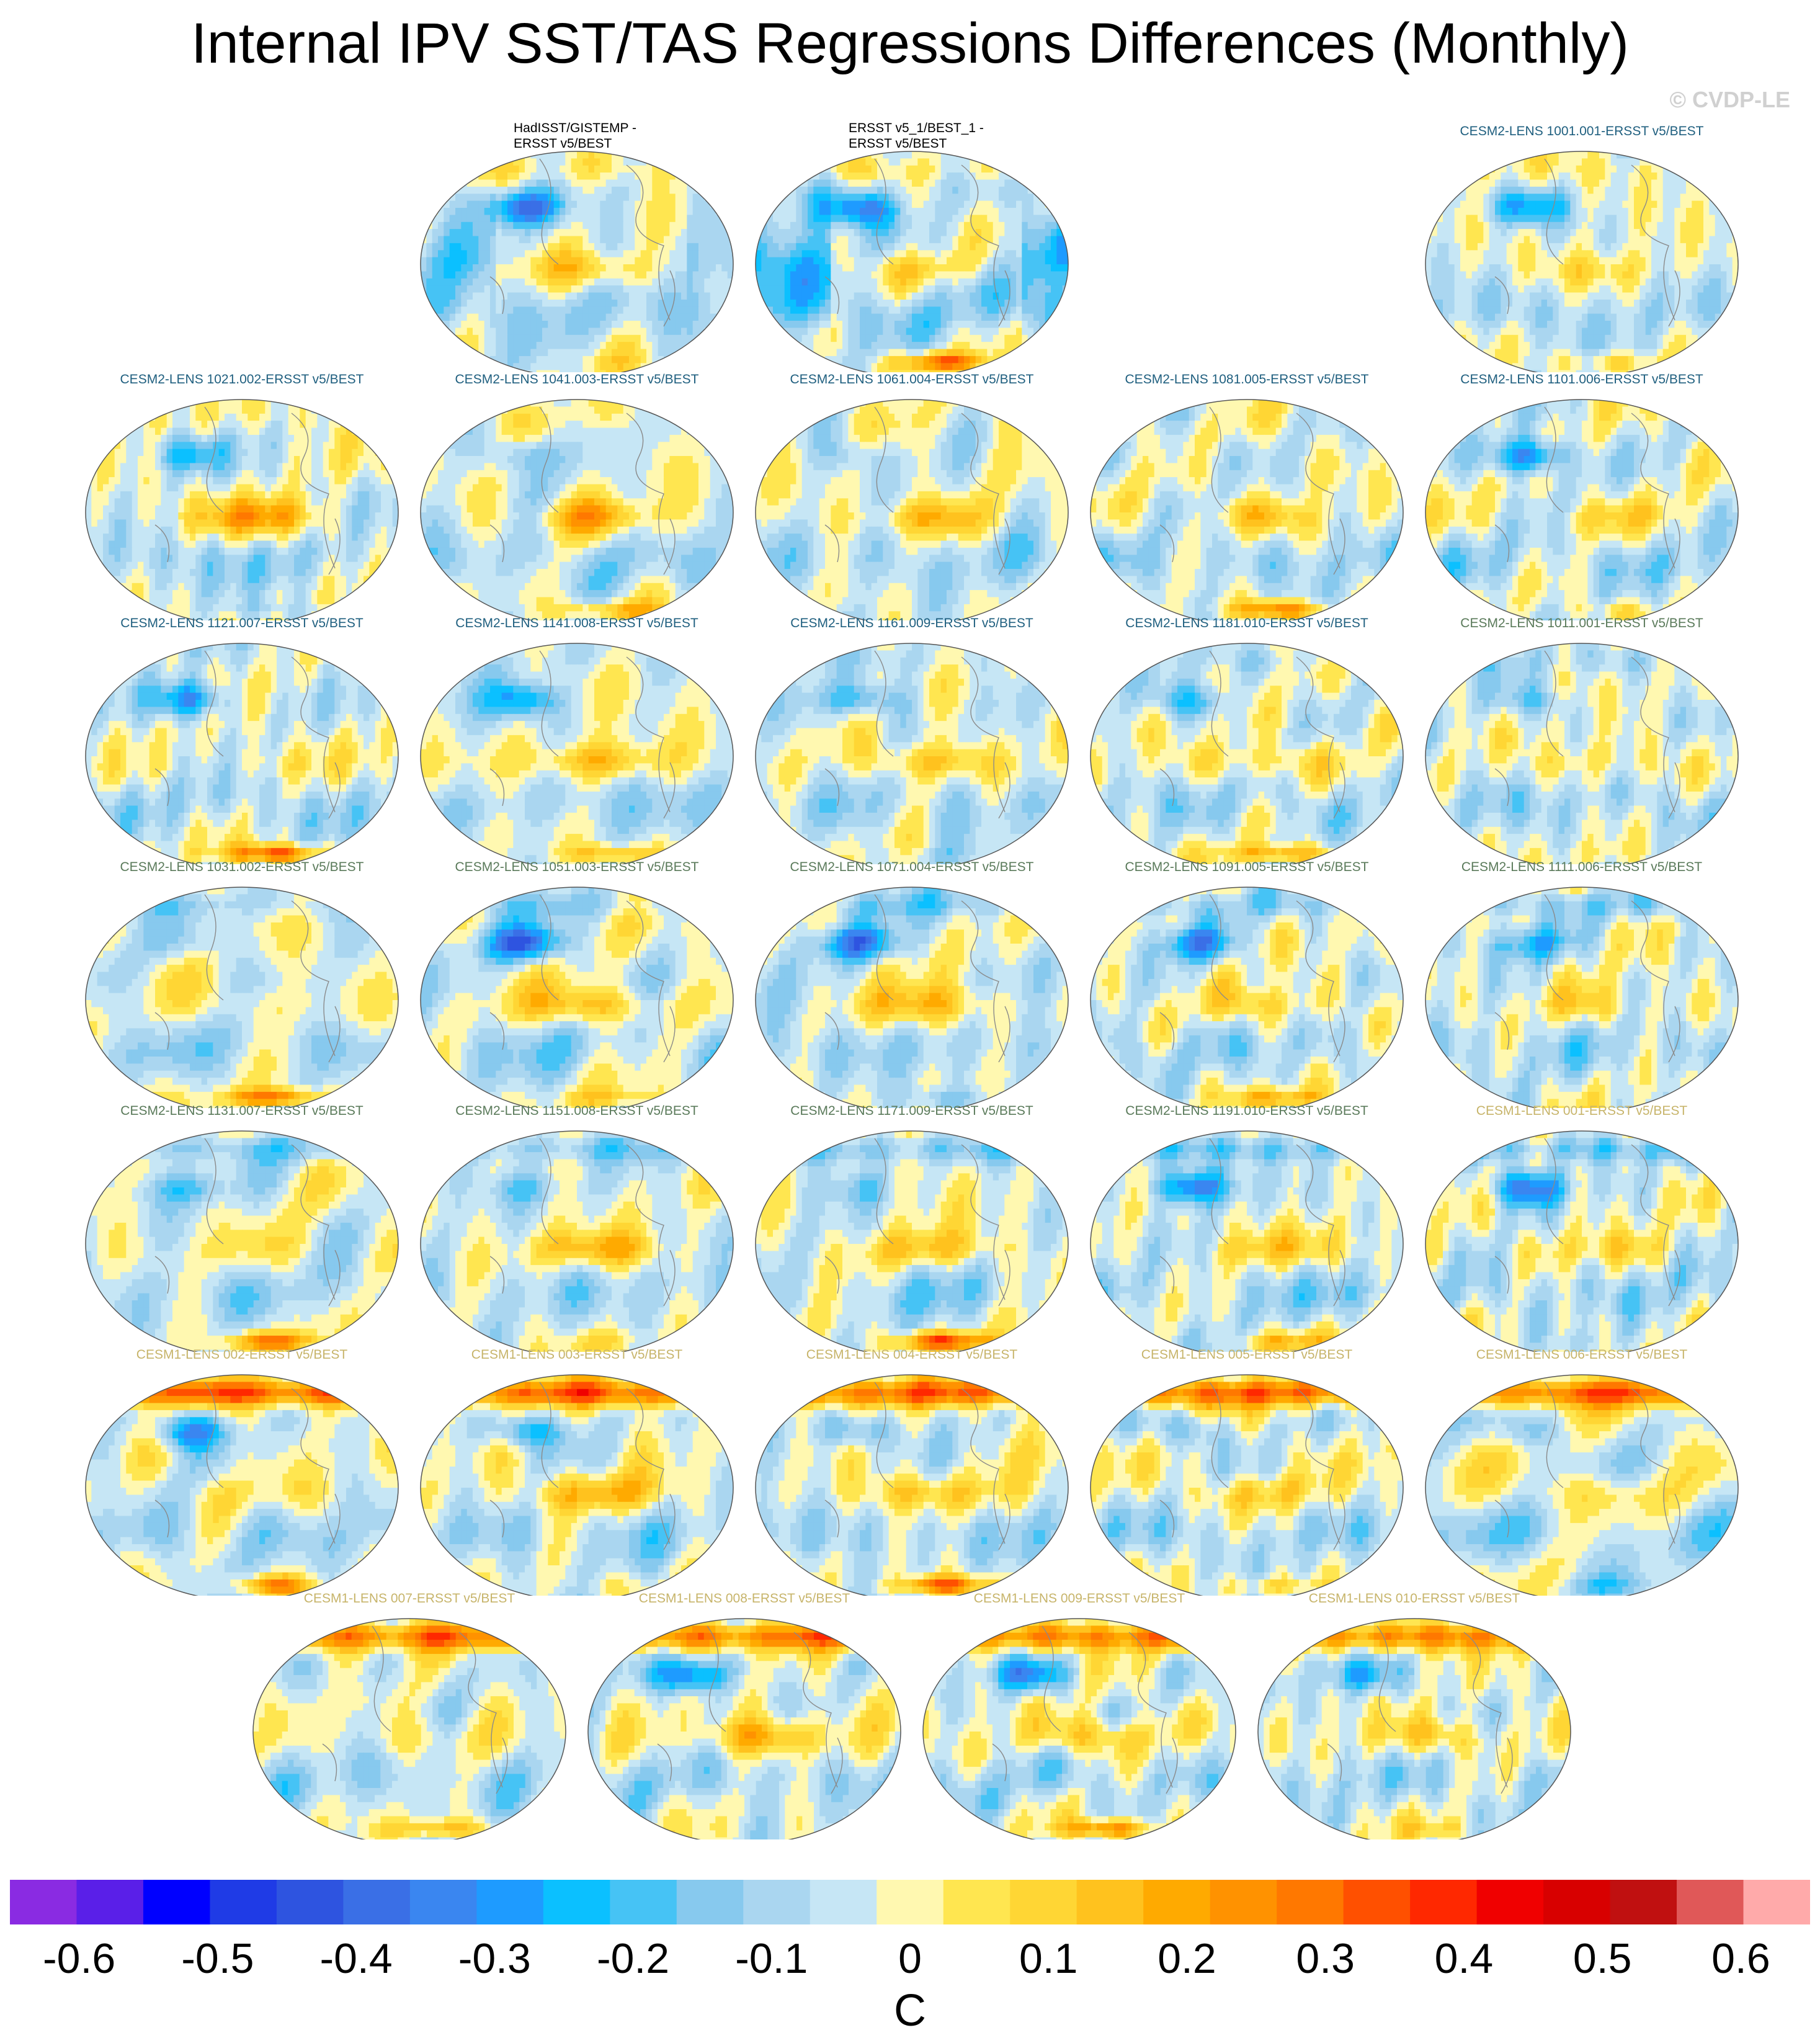  I want to click on map-panel: CESM1-LENS 003-ERSST v5/BEST, so click(576, 1472).